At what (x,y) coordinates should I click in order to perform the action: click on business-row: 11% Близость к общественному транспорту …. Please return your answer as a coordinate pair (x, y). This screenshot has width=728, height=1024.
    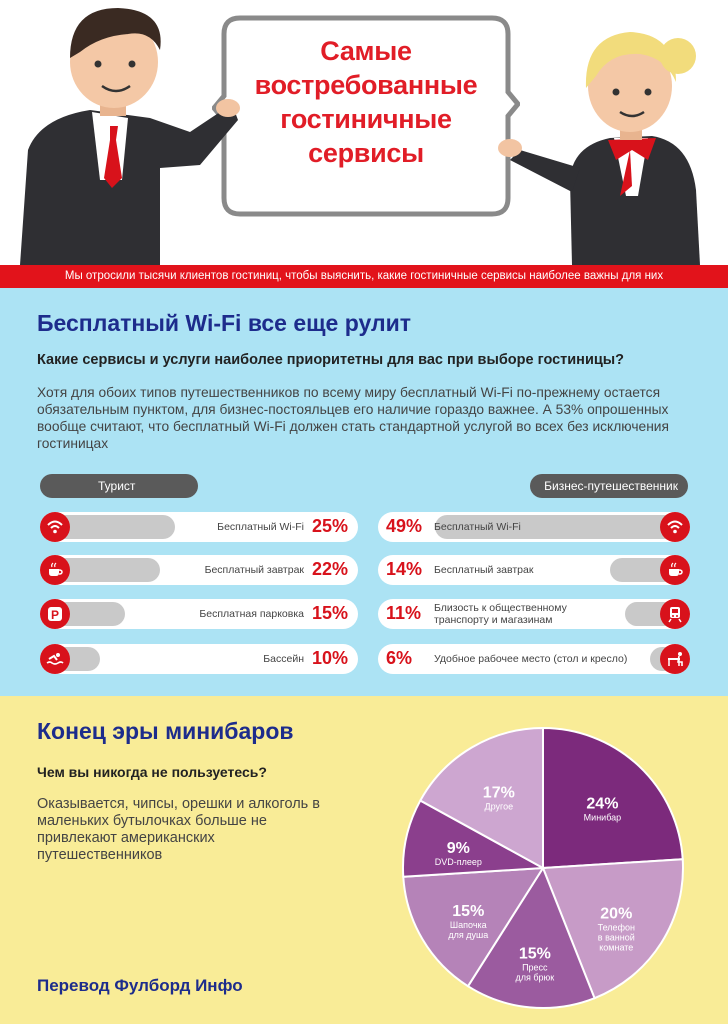
    Looking at the image, I should click on (534, 614).